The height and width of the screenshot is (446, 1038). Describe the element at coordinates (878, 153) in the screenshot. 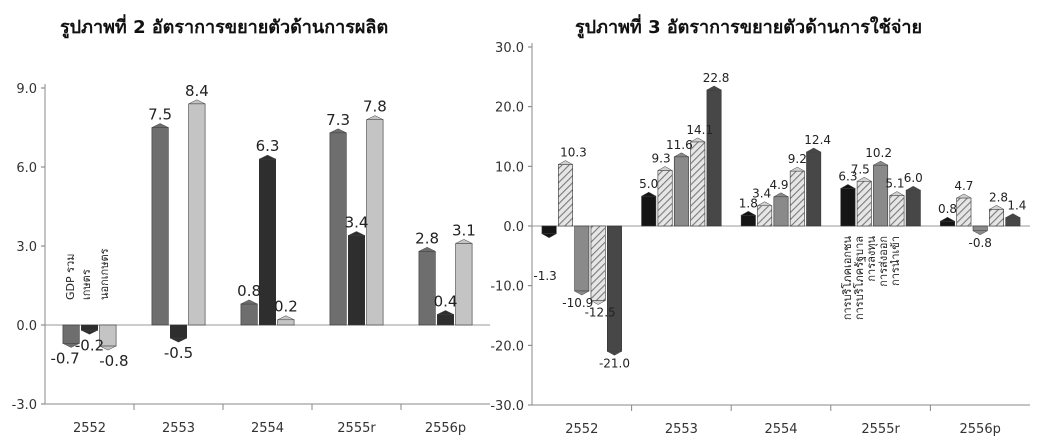

I see `data-label: 10.2` at that location.